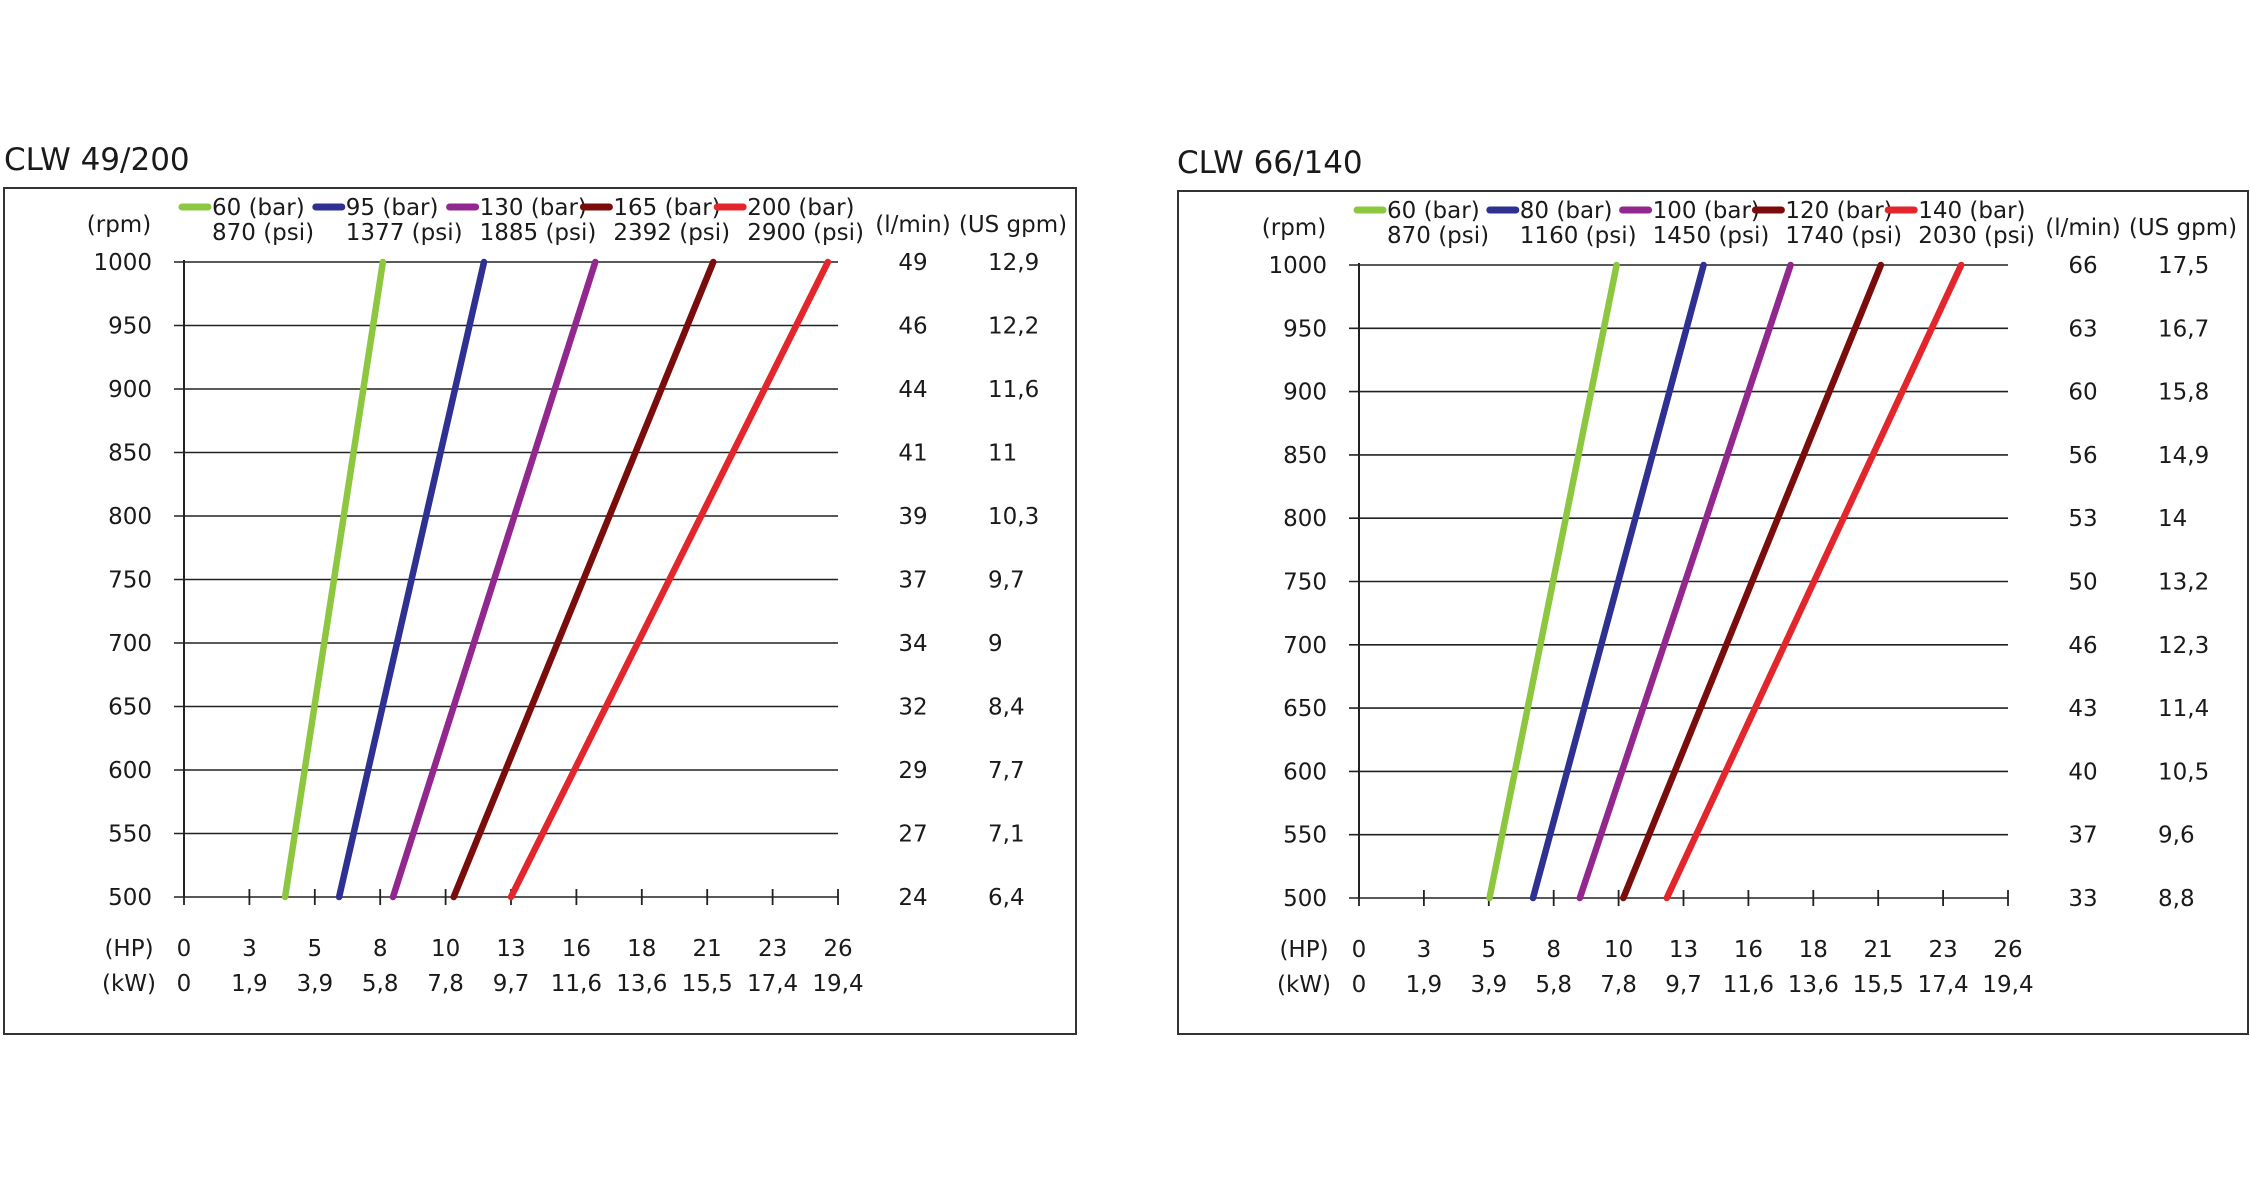 The height and width of the screenshot is (1185, 2250). Describe the element at coordinates (1006, 708) in the screenshot. I see `gpm-value: 8,4` at that location.